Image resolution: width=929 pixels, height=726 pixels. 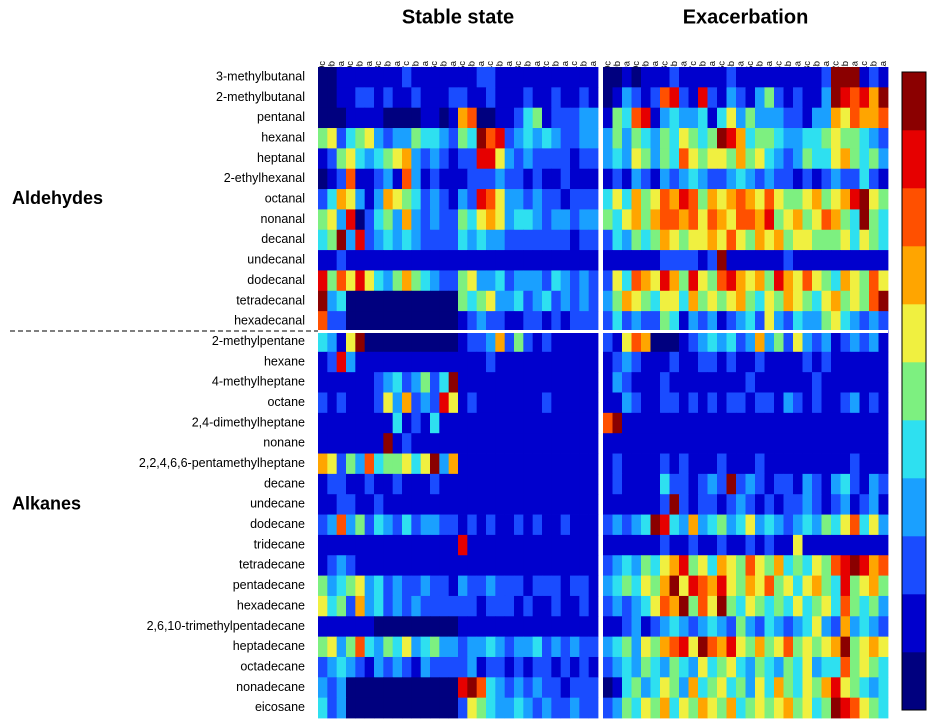 What do you see at coordinates (284, 443) in the screenshot?
I see `row-label: nonane` at bounding box center [284, 443].